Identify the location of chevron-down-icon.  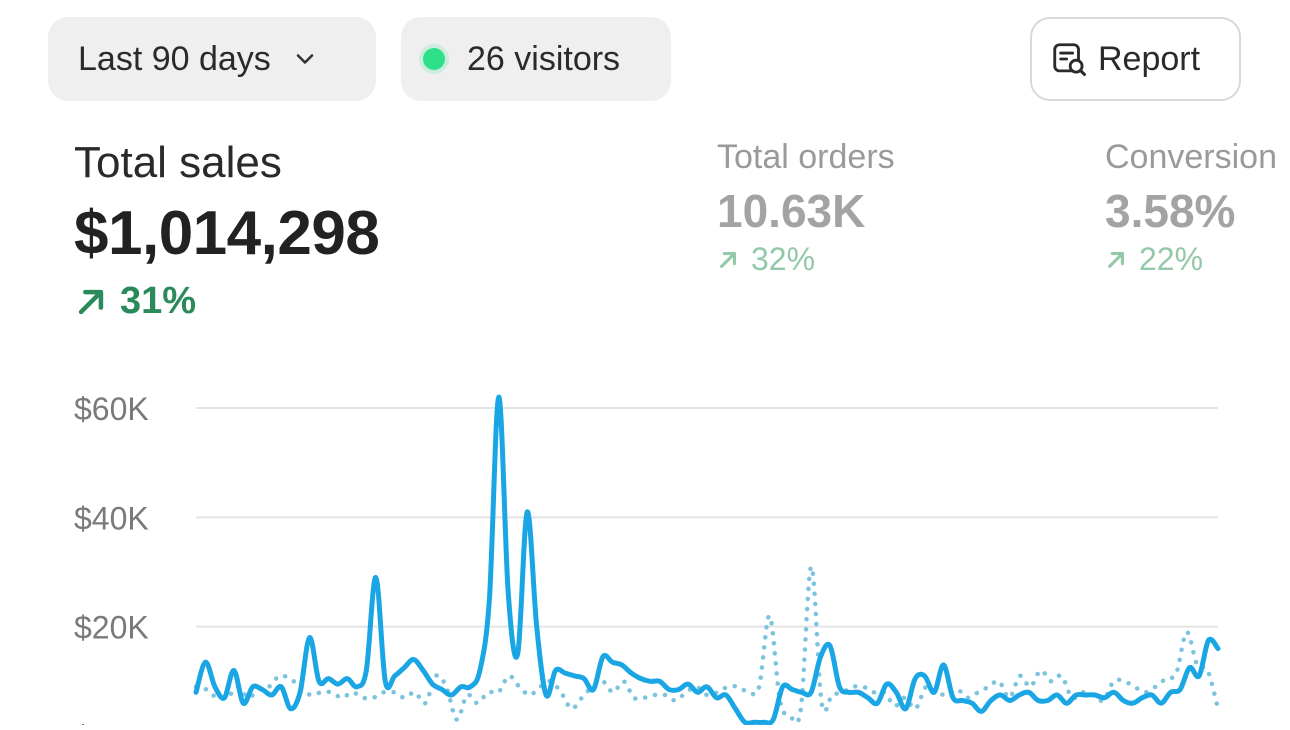
(305, 59).